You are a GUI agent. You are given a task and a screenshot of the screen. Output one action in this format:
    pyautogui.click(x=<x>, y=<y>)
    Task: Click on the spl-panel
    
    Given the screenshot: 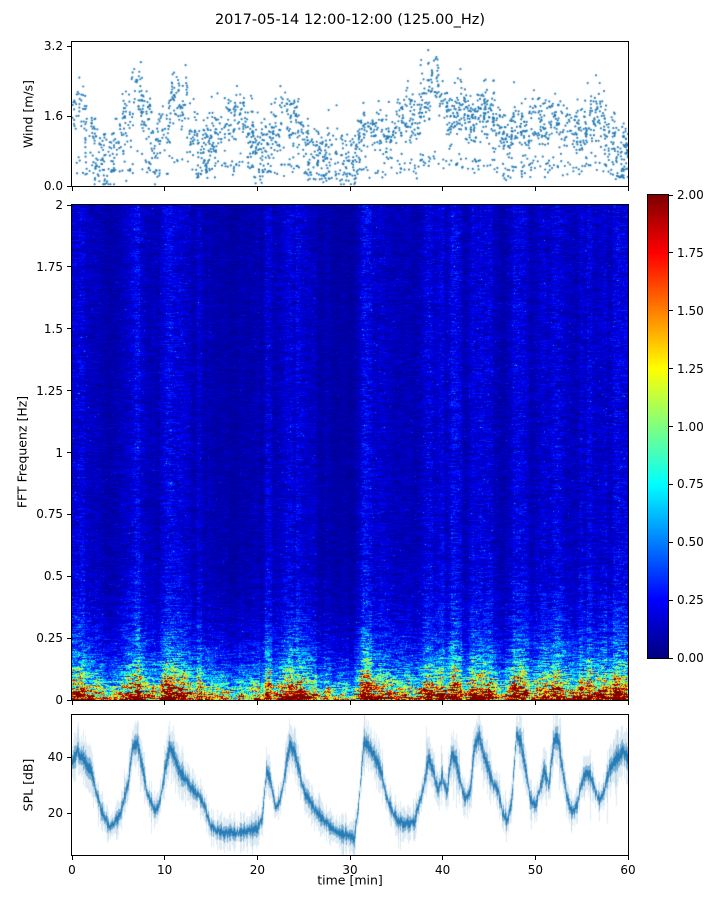 What is the action you would take?
    pyautogui.click(x=350, y=785)
    